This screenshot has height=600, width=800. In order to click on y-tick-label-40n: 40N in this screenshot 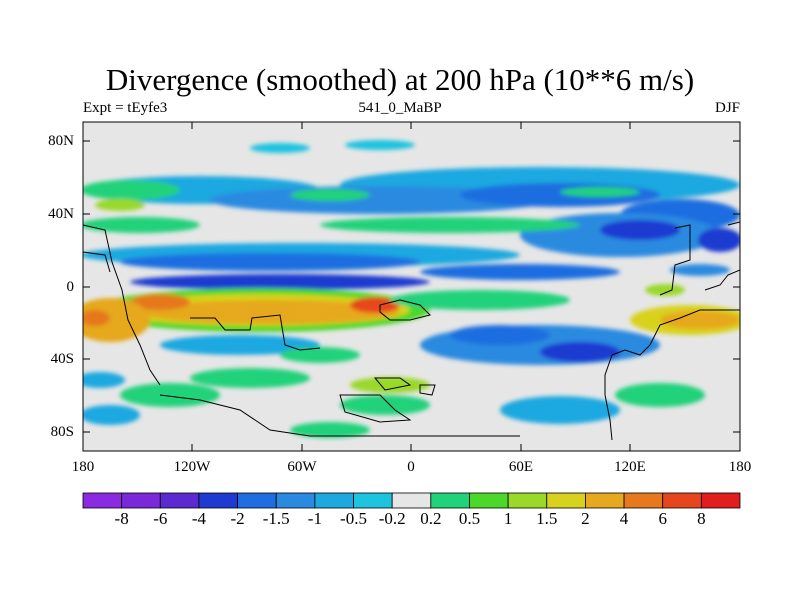, I will do `click(61, 214)`.